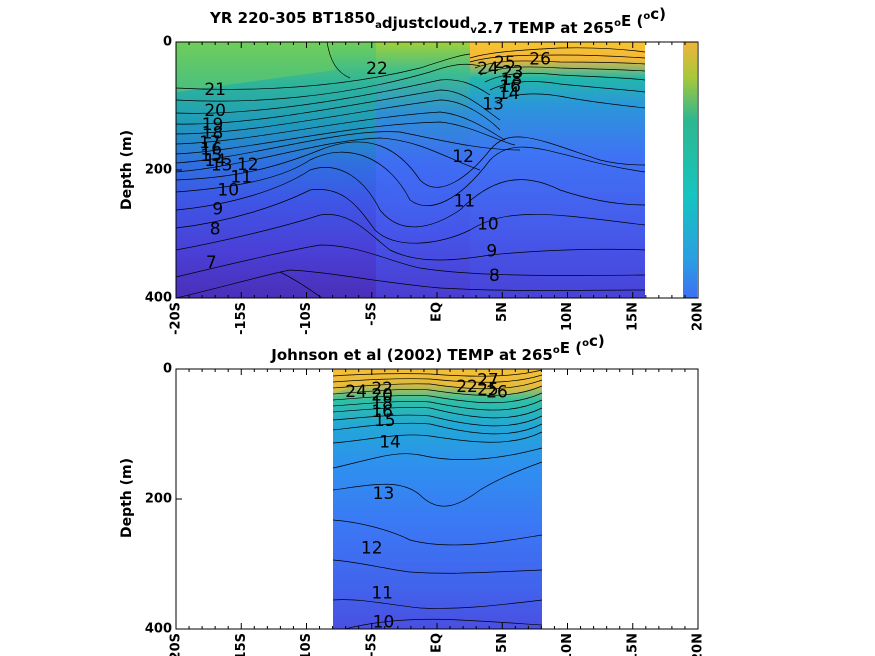 This screenshot has width=875, height=656. Describe the element at coordinates (215, 90) in the screenshot. I see `contour-label: 21` at that location.